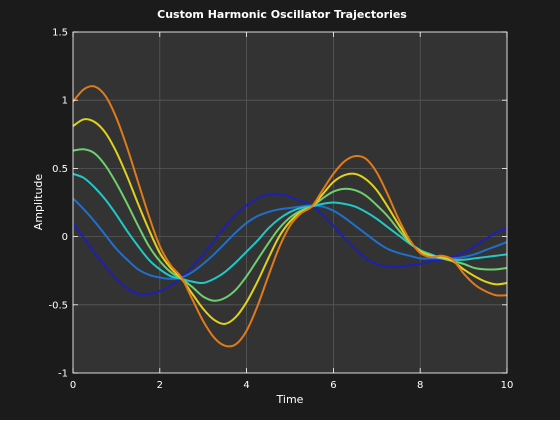 This screenshot has height=424, width=560. Describe the element at coordinates (60, 169) in the screenshot. I see `y-tick-label: 0.5` at that location.